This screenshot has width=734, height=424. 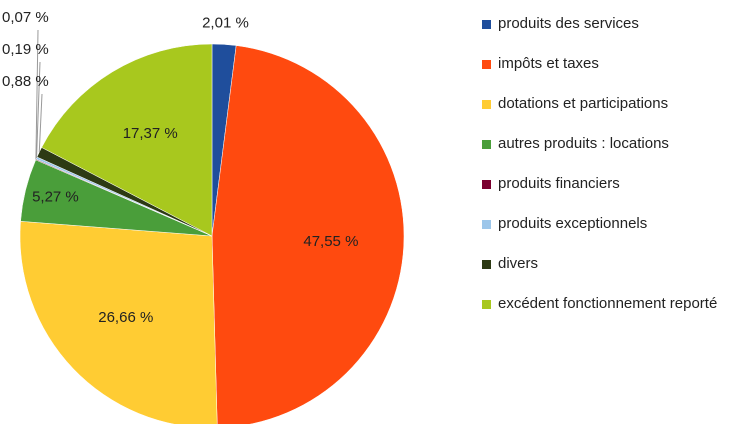 I want to click on data-label: 47,55 %, so click(x=330, y=241).